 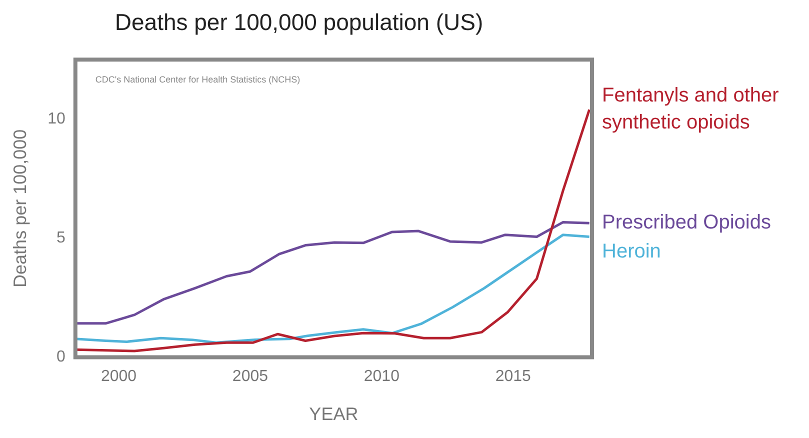 I want to click on x-tick-label: 2015, so click(x=513, y=377).